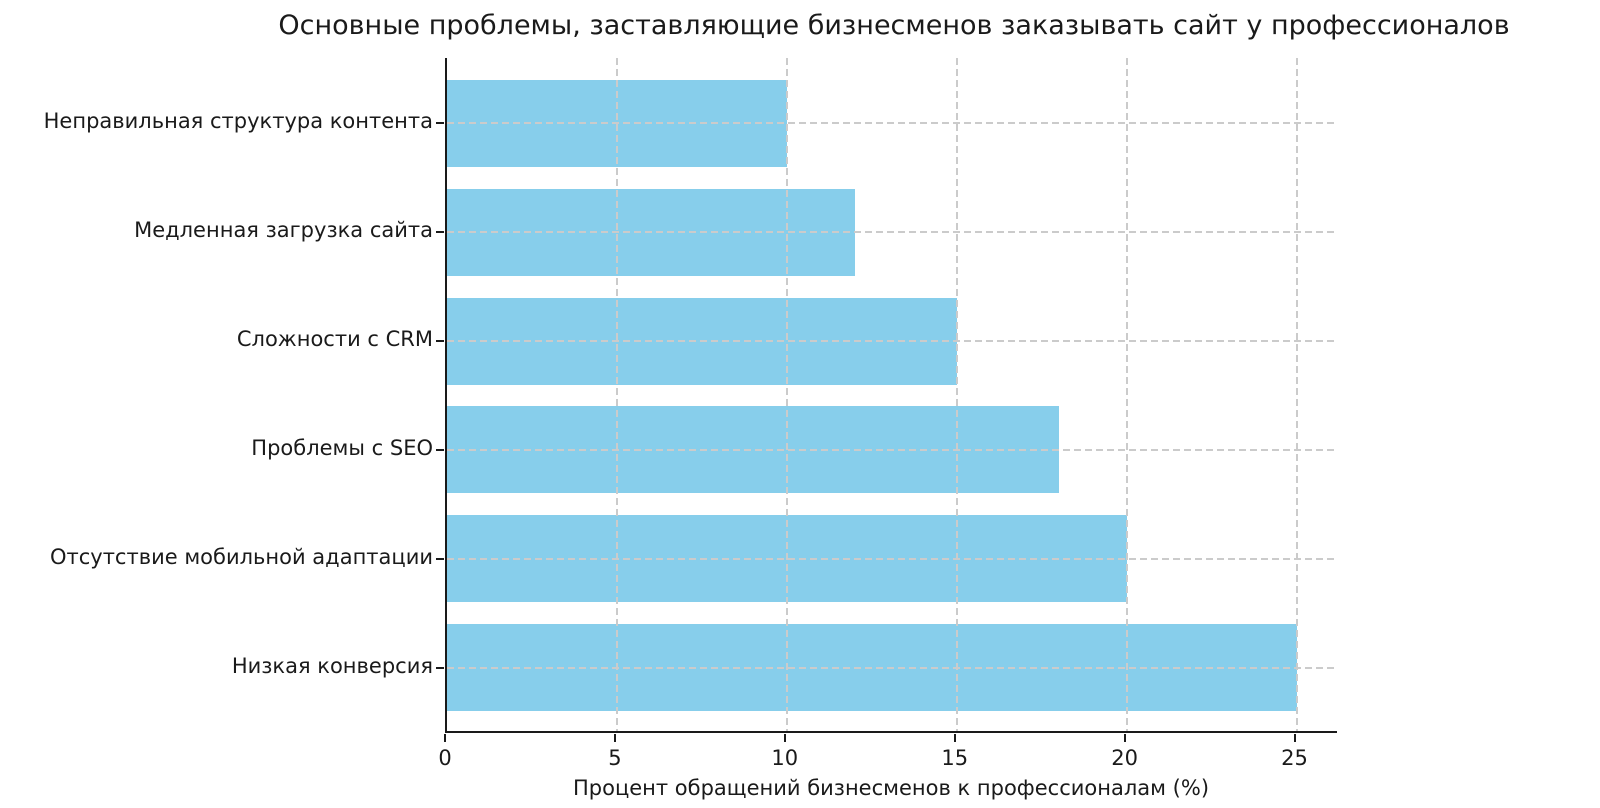  Describe the element at coordinates (1294, 758) in the screenshot. I see `x-tick-label-25: 25` at that location.